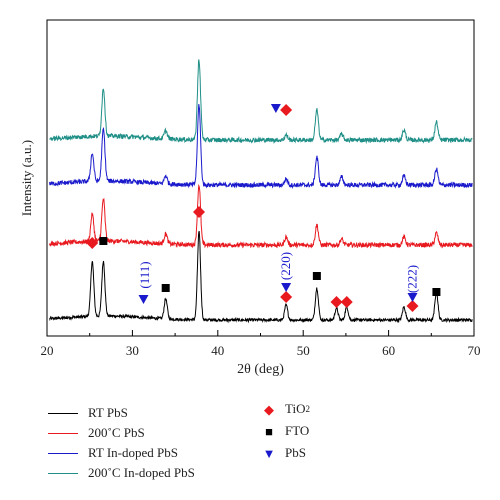  What do you see at coordinates (297, 430) in the screenshot?
I see `legend-label: FTO` at bounding box center [297, 430].